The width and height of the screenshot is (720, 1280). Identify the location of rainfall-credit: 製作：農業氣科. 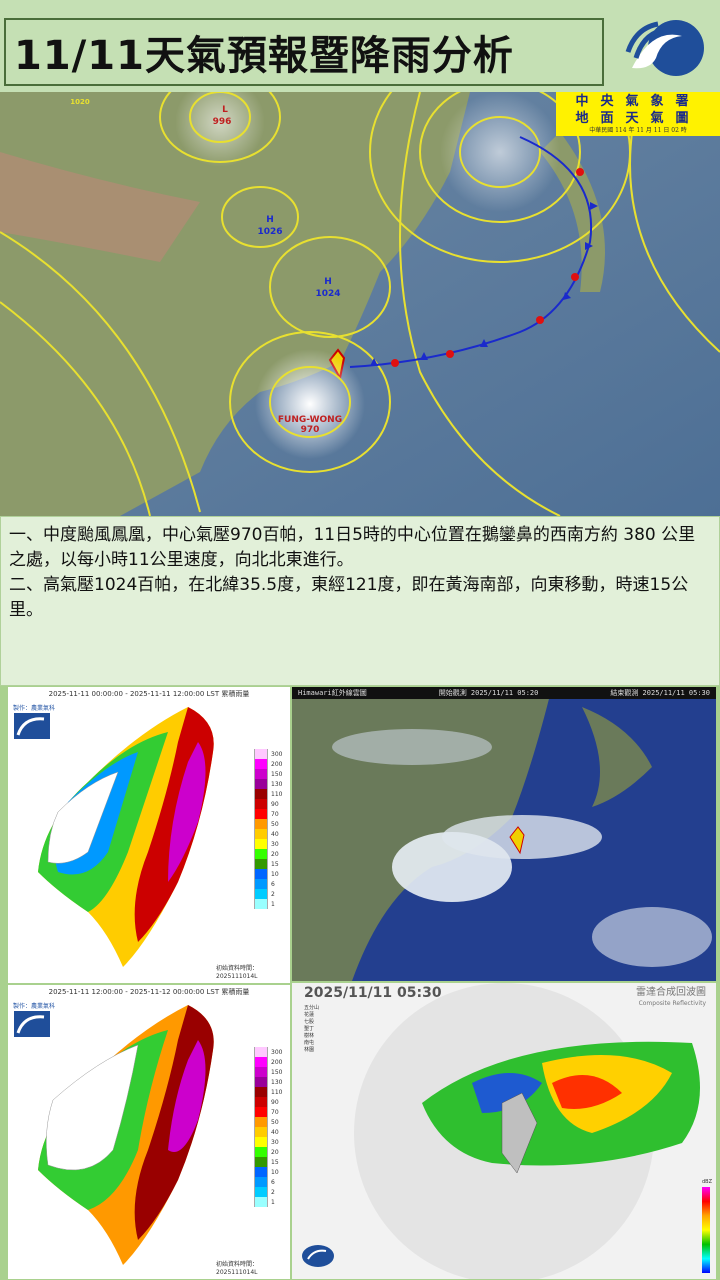
(34, 708).